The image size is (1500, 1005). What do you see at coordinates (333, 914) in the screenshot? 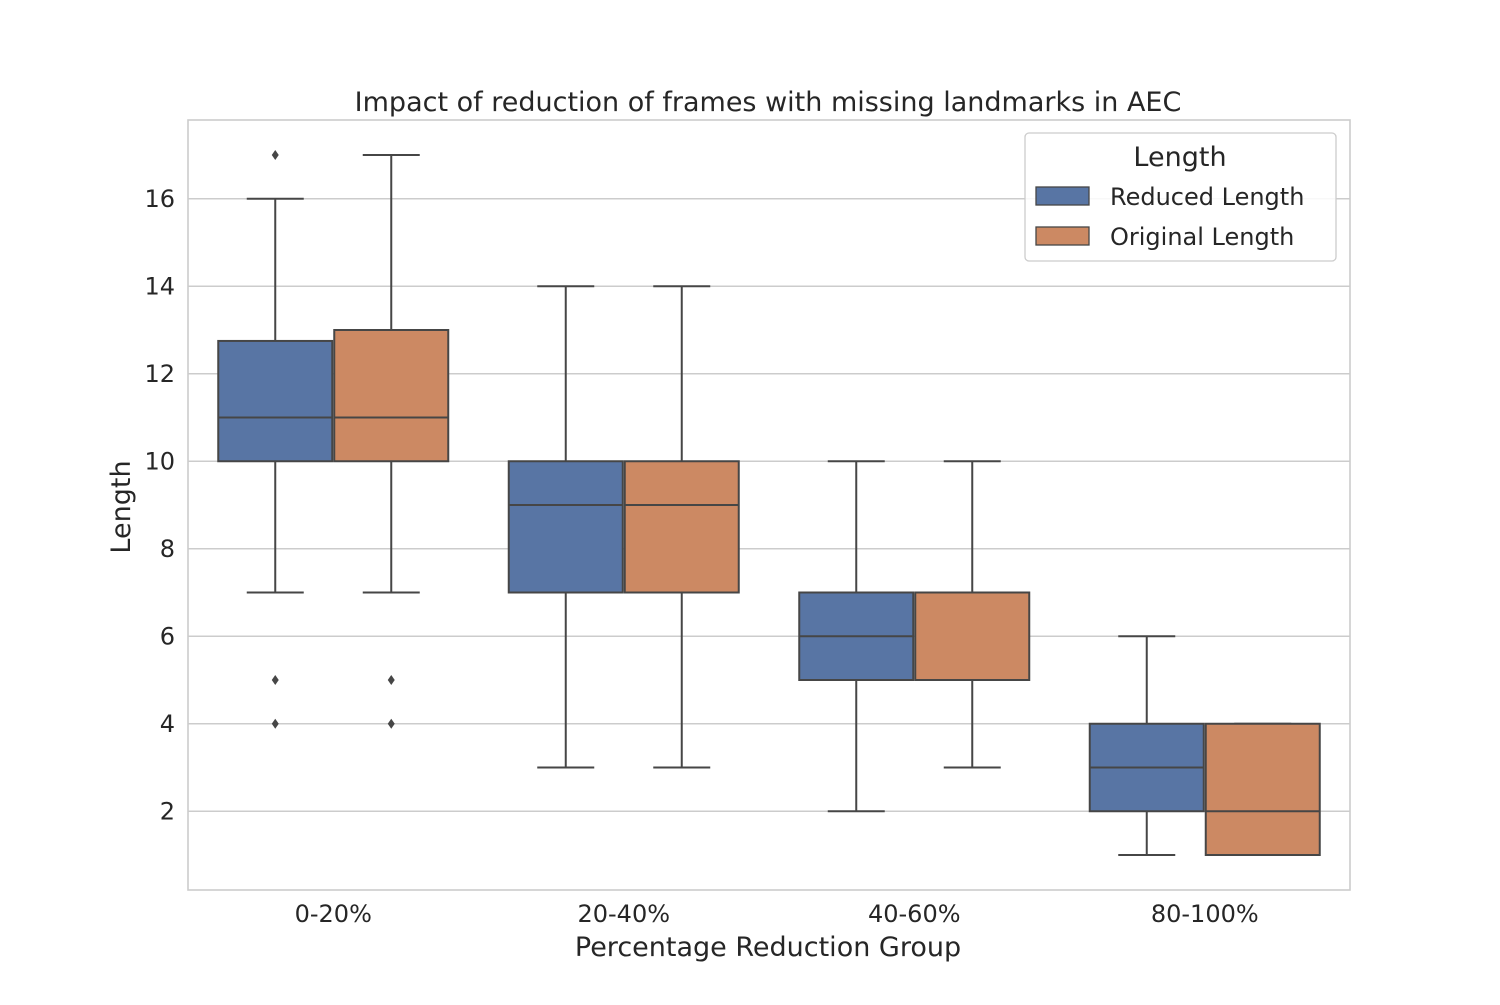
I see `x-tick-label: 0-20%` at bounding box center [333, 914].